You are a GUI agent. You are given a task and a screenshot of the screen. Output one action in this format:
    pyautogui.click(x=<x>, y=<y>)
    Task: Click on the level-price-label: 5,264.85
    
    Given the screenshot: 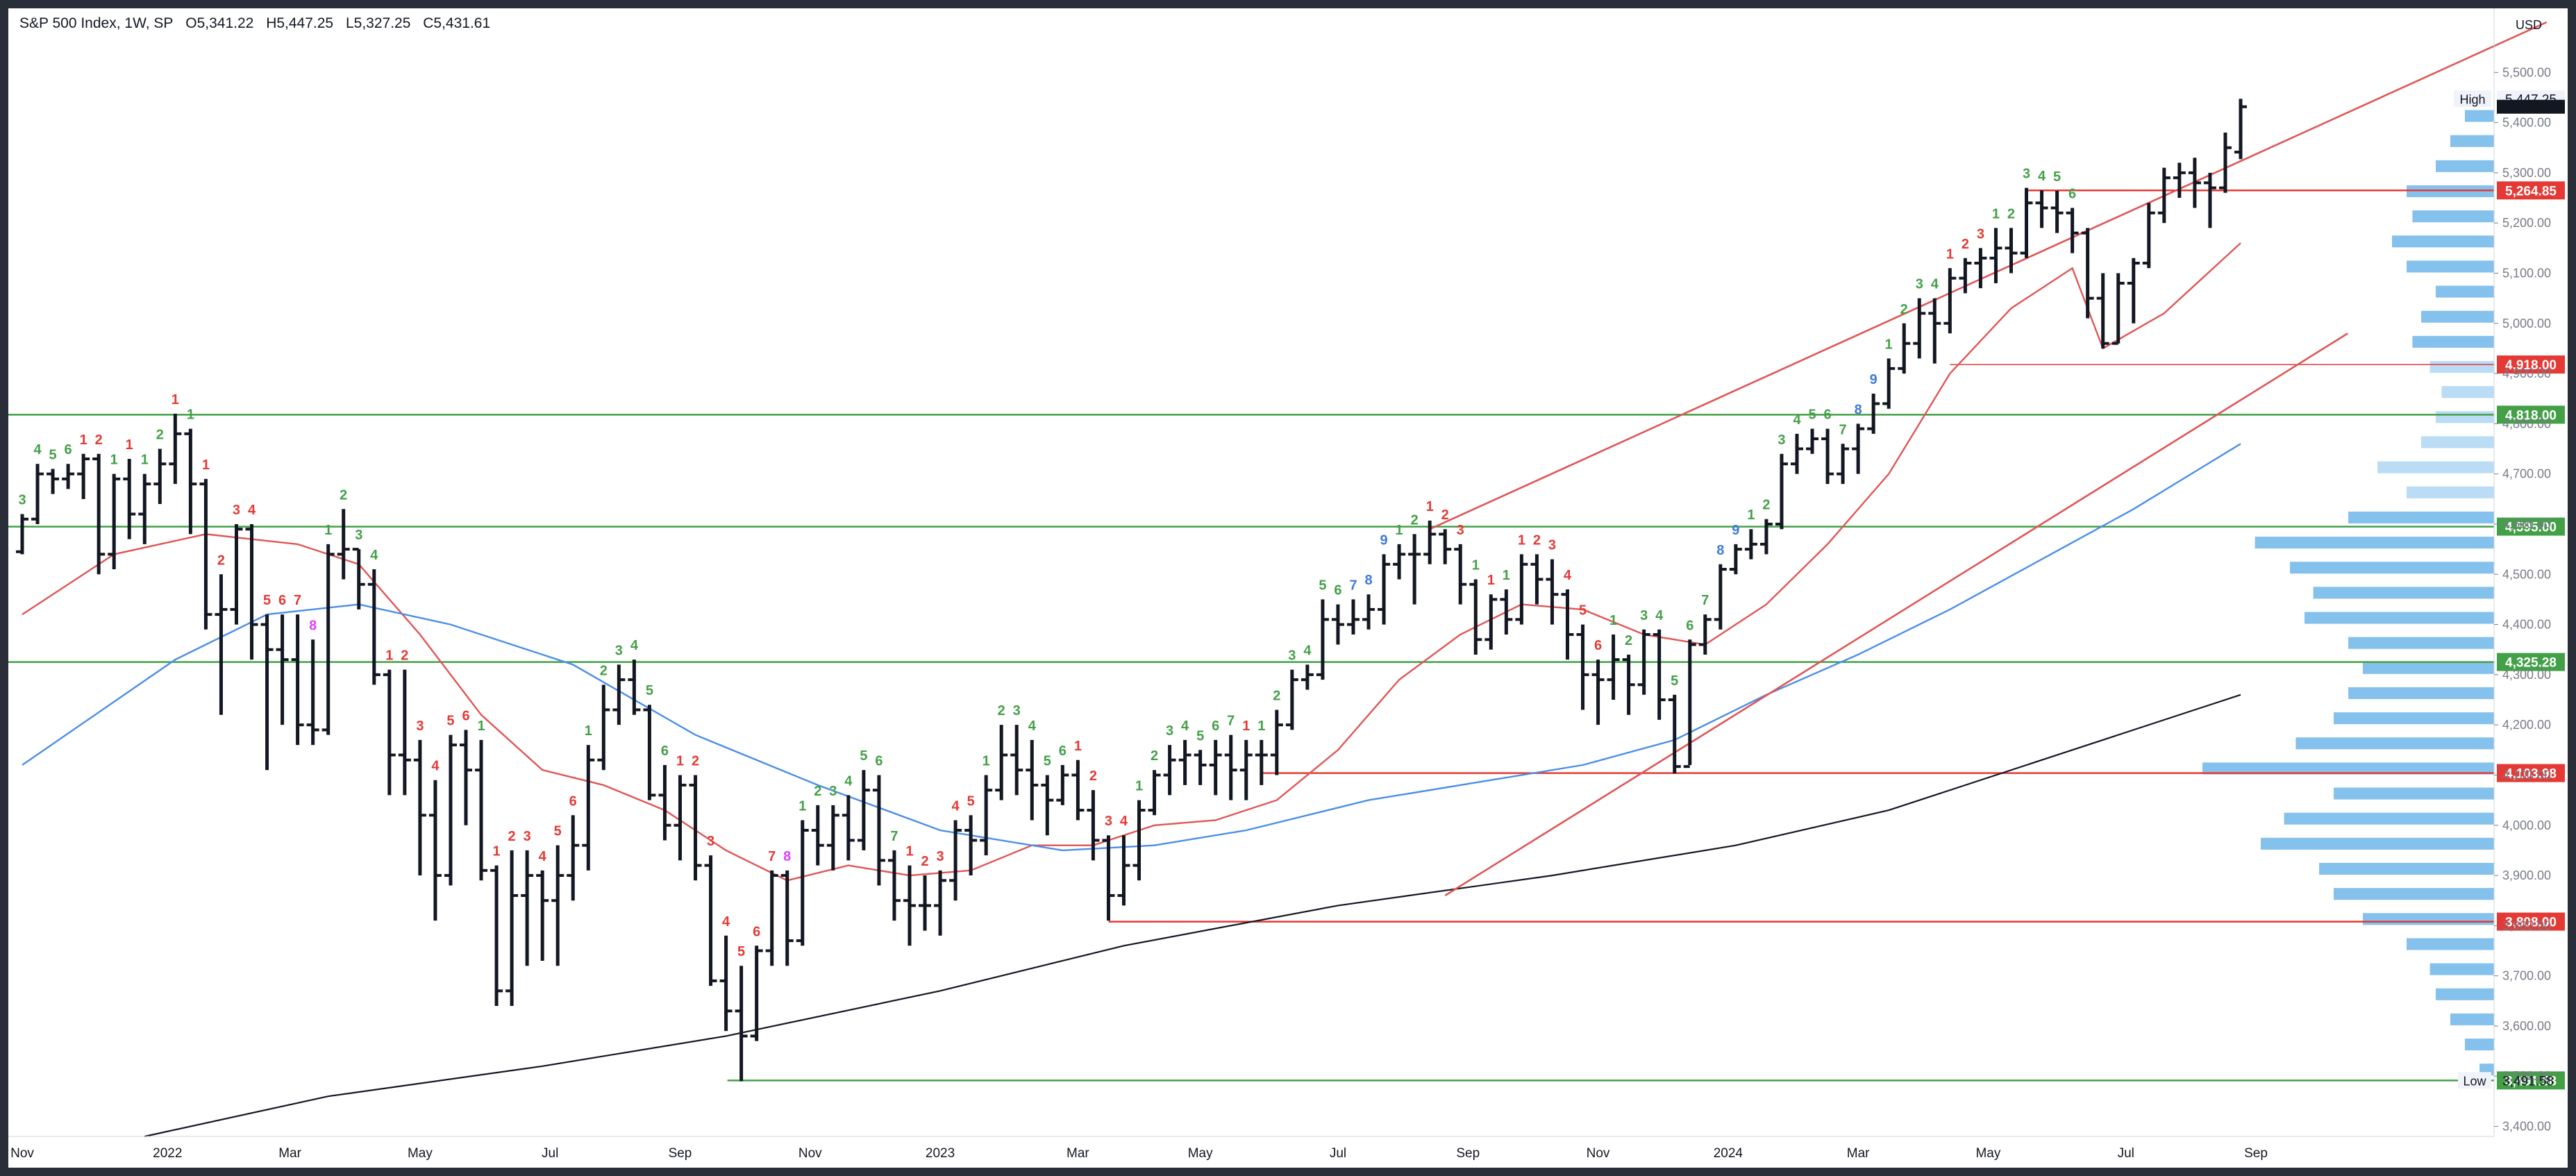 What is the action you would take?
    pyautogui.click(x=2531, y=191)
    